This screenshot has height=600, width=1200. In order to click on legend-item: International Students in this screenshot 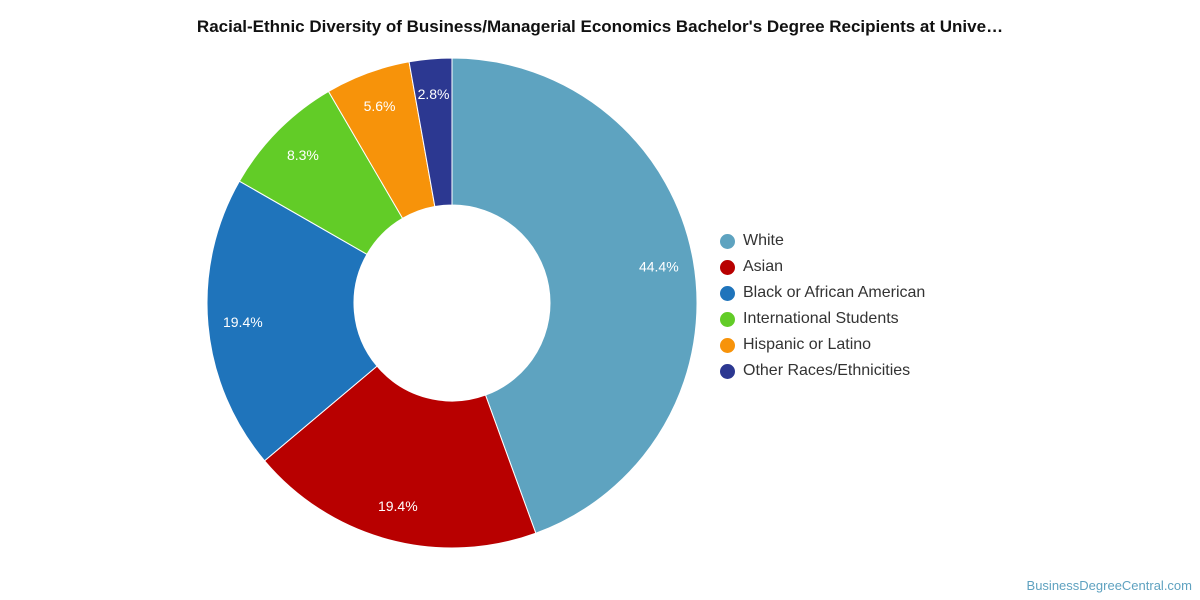, I will do `click(822, 319)`.